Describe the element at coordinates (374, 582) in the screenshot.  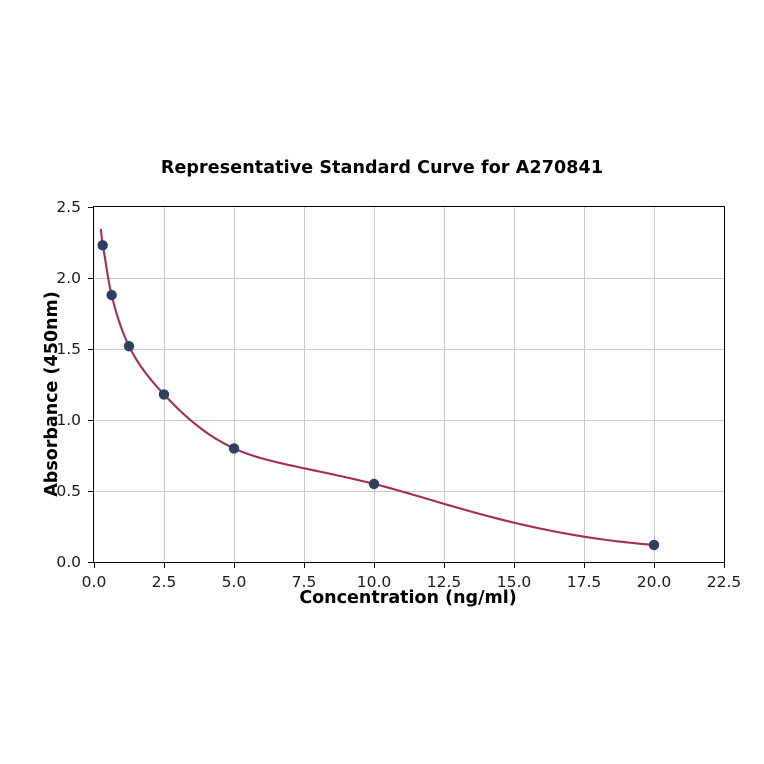
I see `x-tick-label: 10.0` at that location.